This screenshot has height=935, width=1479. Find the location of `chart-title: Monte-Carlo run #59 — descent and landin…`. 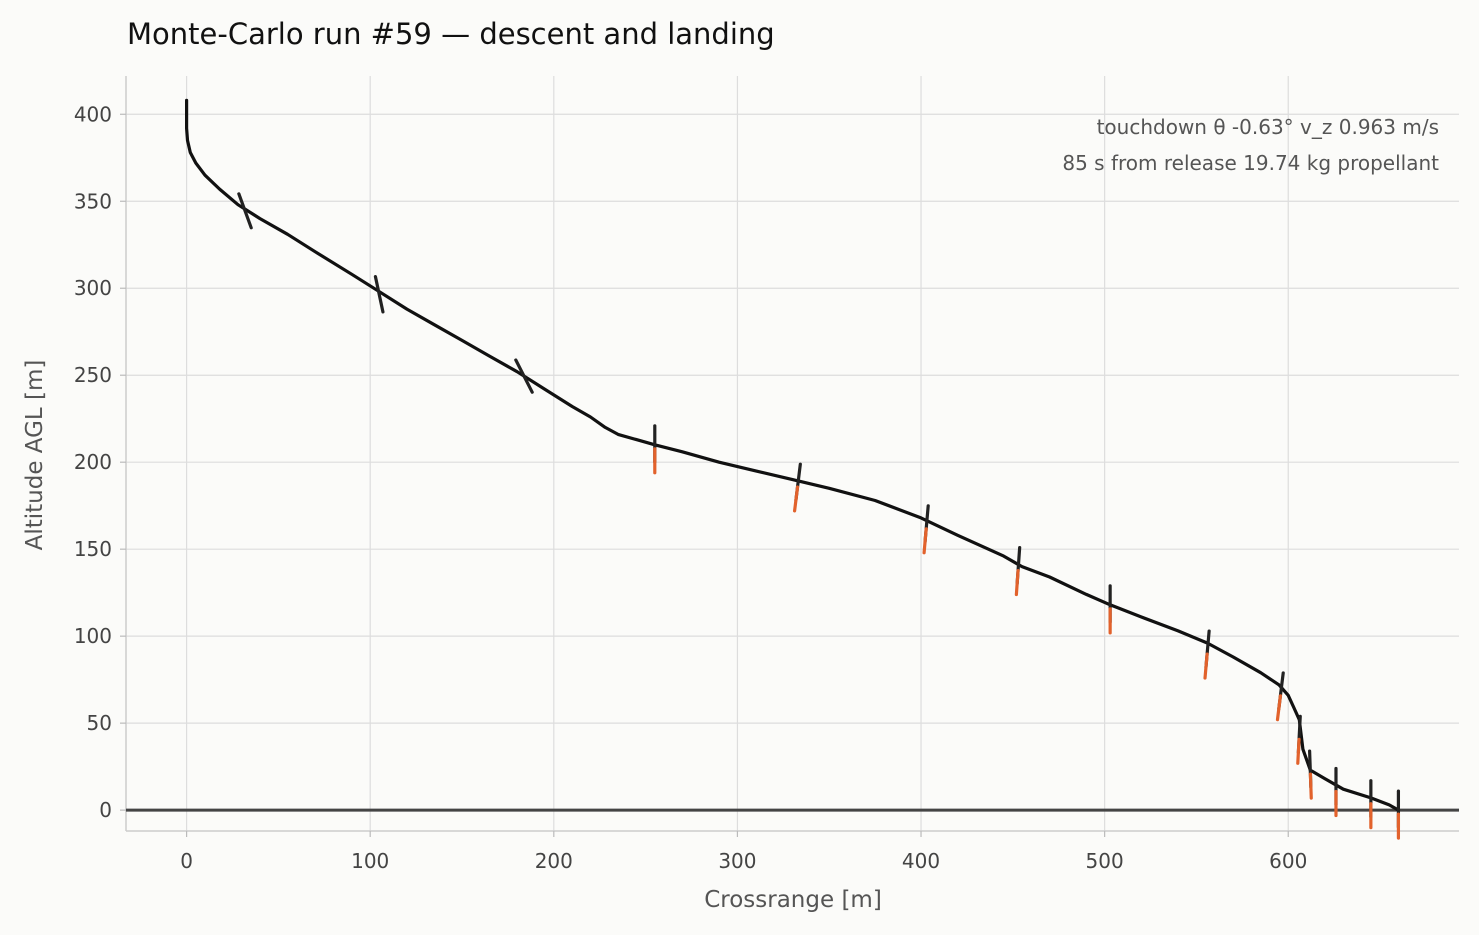

chart-title: Monte-Carlo run #59 — descent and landin… is located at coordinates (451, 34).